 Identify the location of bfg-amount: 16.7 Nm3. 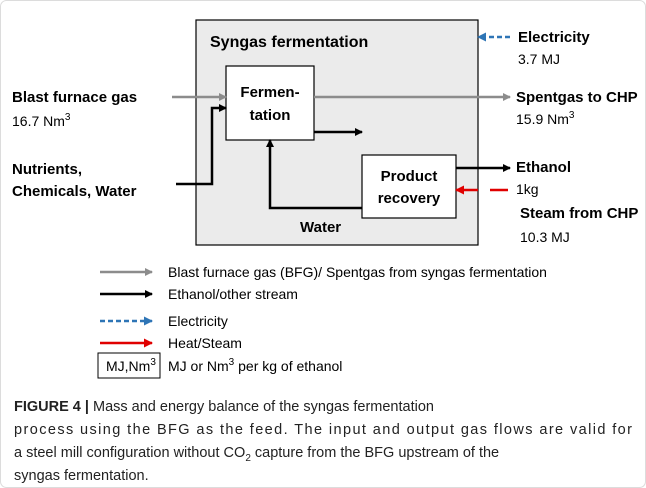
(41, 120).